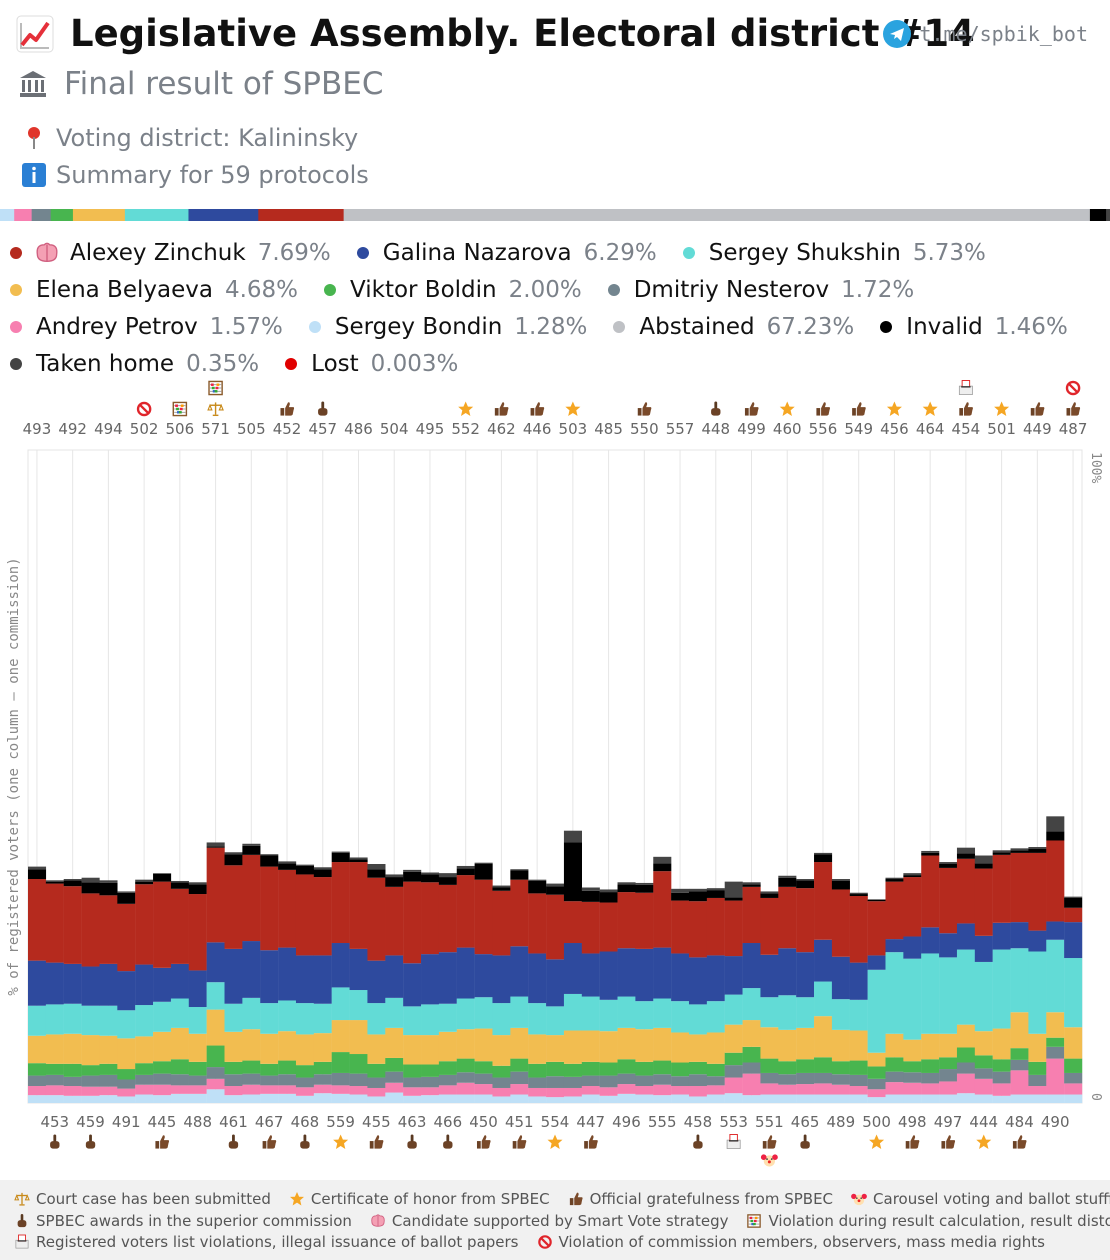 The image size is (1110, 1260). What do you see at coordinates (662, 1122) in the screenshot?
I see `tick-label: 555` at bounding box center [662, 1122].